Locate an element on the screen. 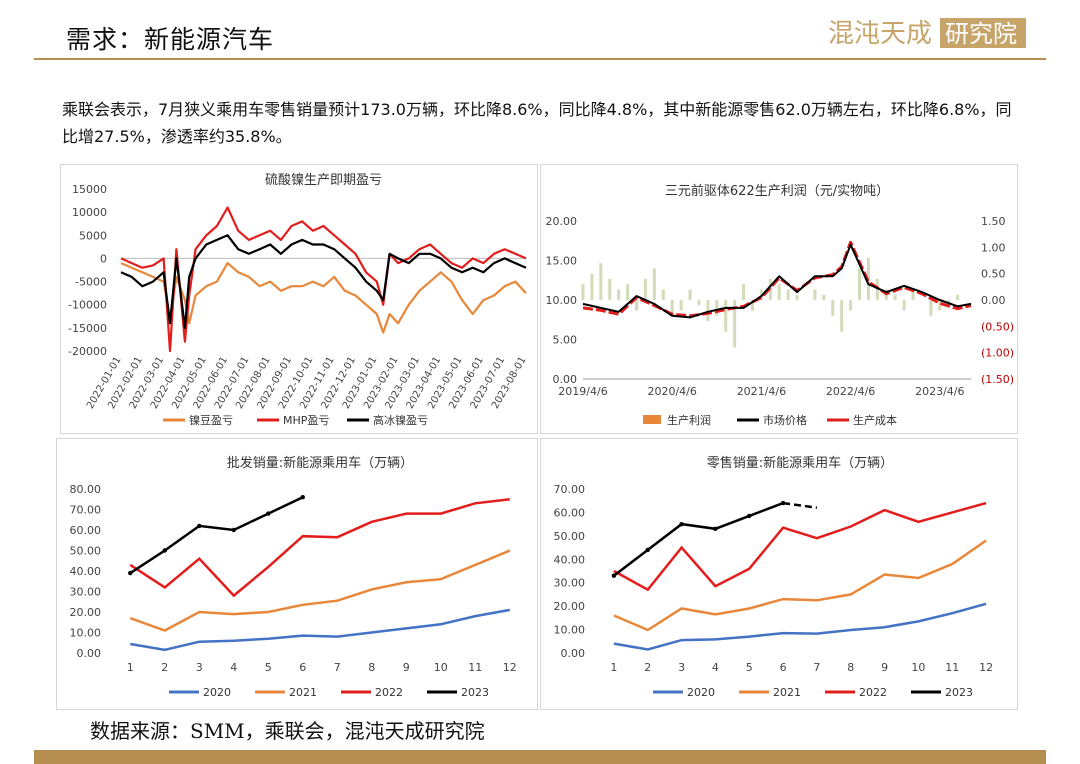  legend-label: 高冰镍盈亏 is located at coordinates (400, 420).